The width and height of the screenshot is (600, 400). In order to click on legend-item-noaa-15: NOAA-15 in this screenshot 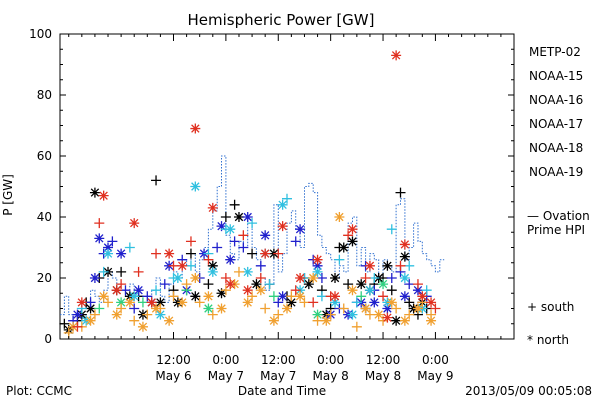, I will do `click(556, 76)`.